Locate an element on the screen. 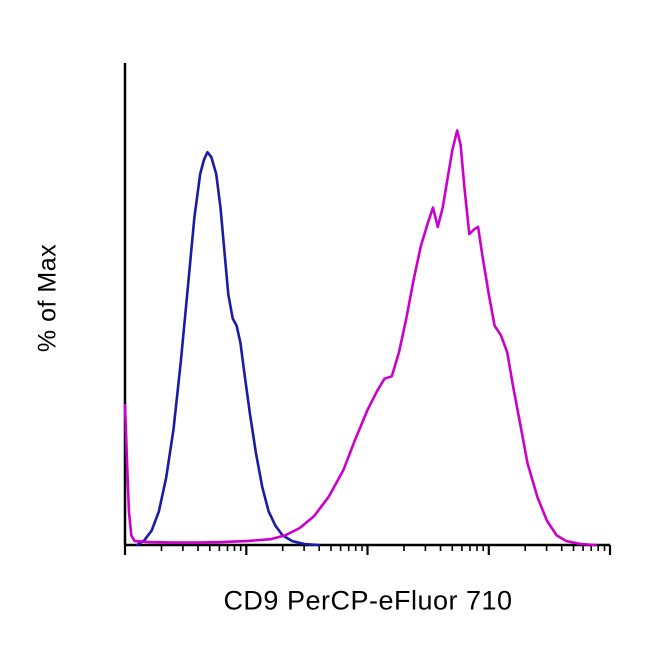 Image resolution: width=650 pixels, height=650 pixels. x-axis-ticks is located at coordinates (367, 550).